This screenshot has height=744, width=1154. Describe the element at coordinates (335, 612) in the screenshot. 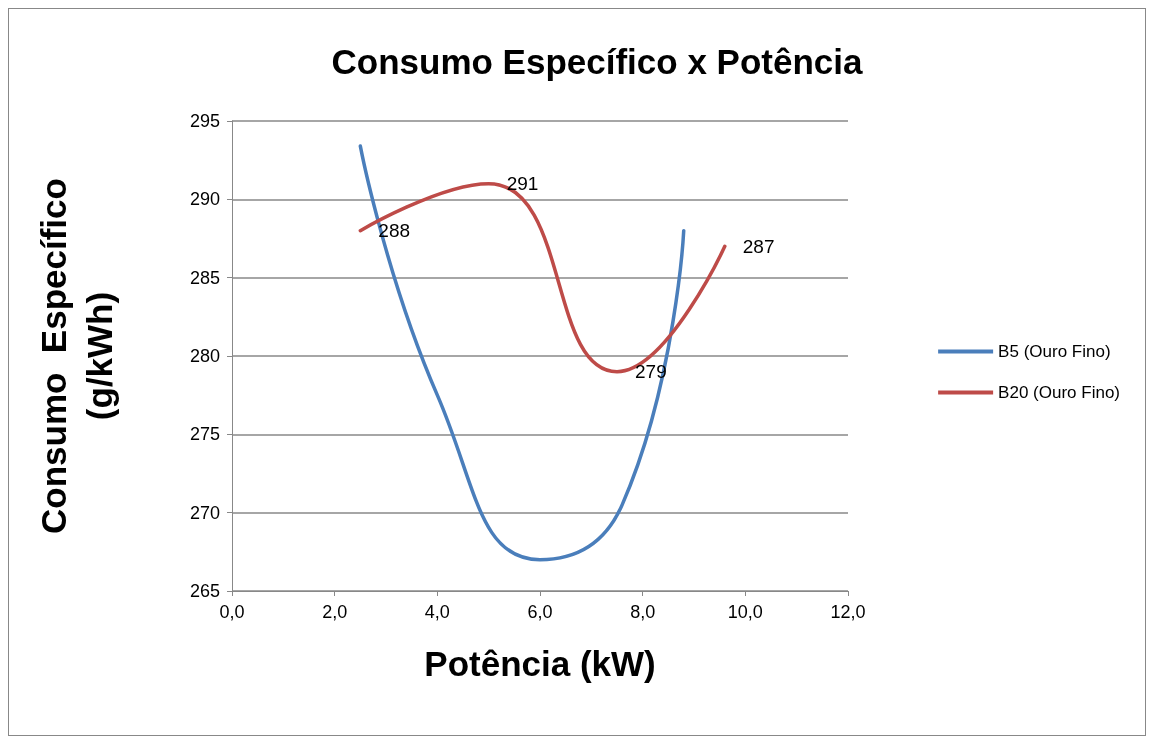

I see `x-tick-label: 2,0` at that location.